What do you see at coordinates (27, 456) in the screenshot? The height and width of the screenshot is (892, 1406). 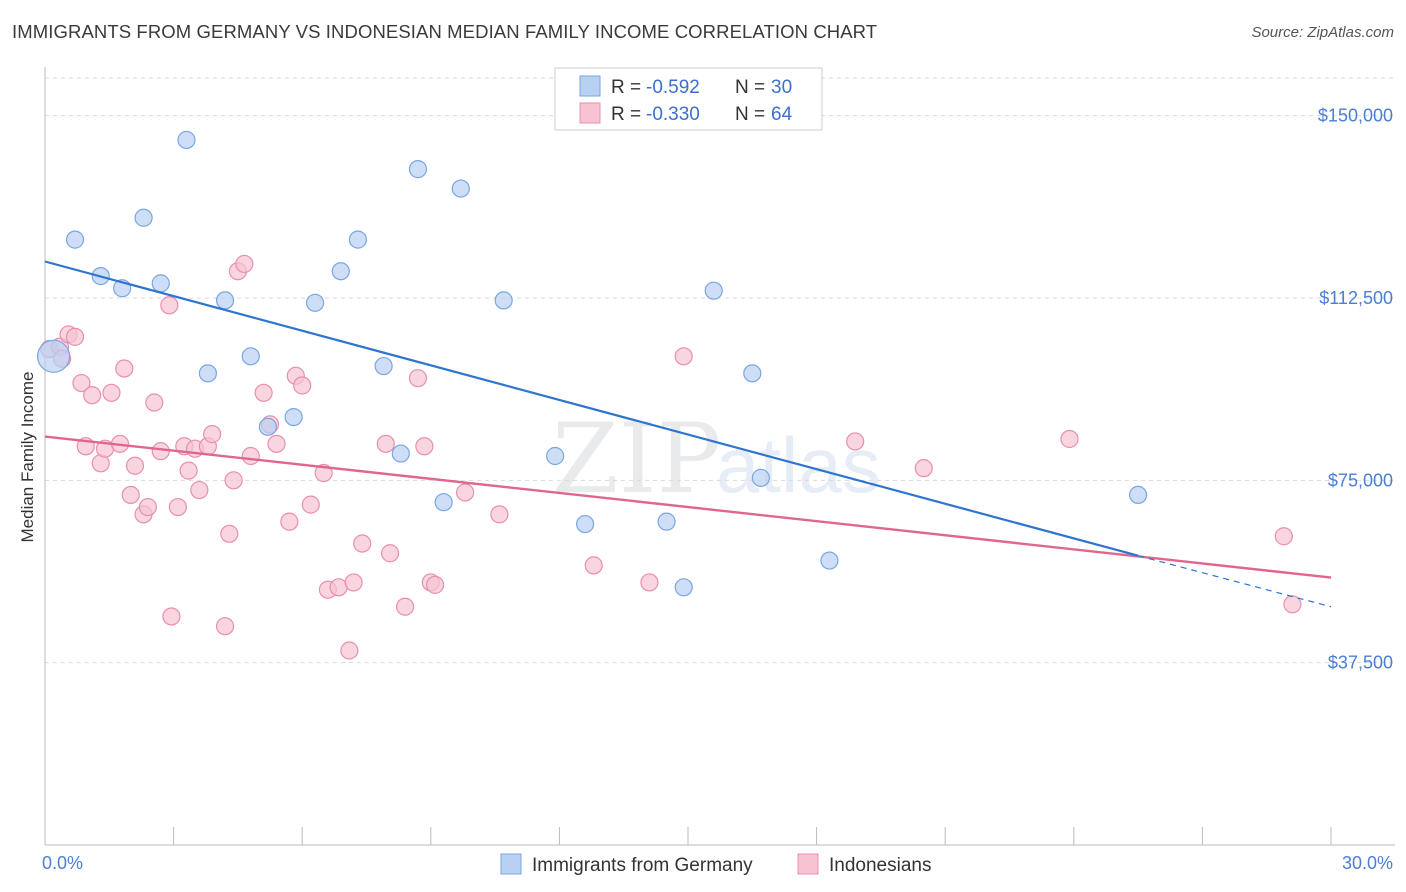 I see `y-axis-title: Median Family Income` at bounding box center [27, 456].